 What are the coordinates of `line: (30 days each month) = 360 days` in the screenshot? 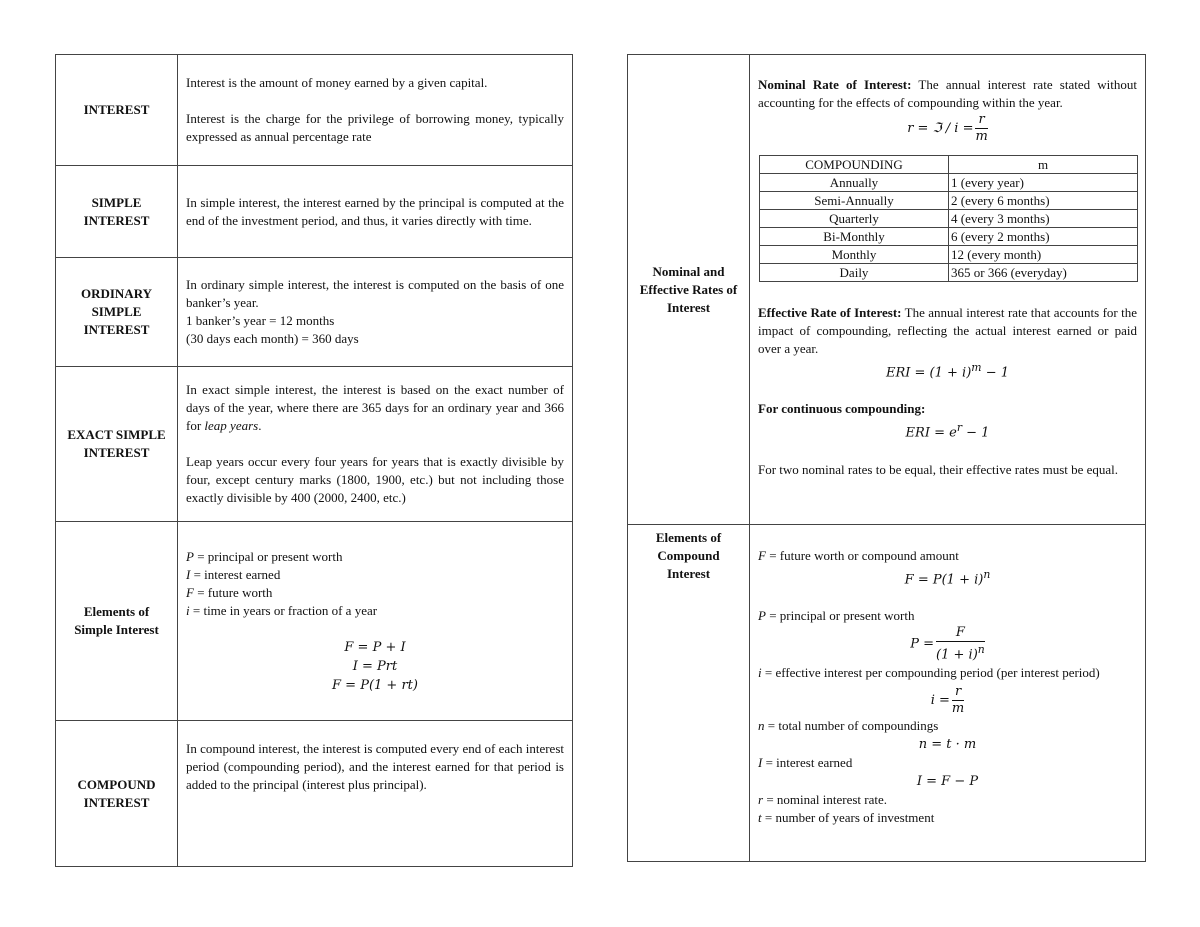 It's located at (272, 338).